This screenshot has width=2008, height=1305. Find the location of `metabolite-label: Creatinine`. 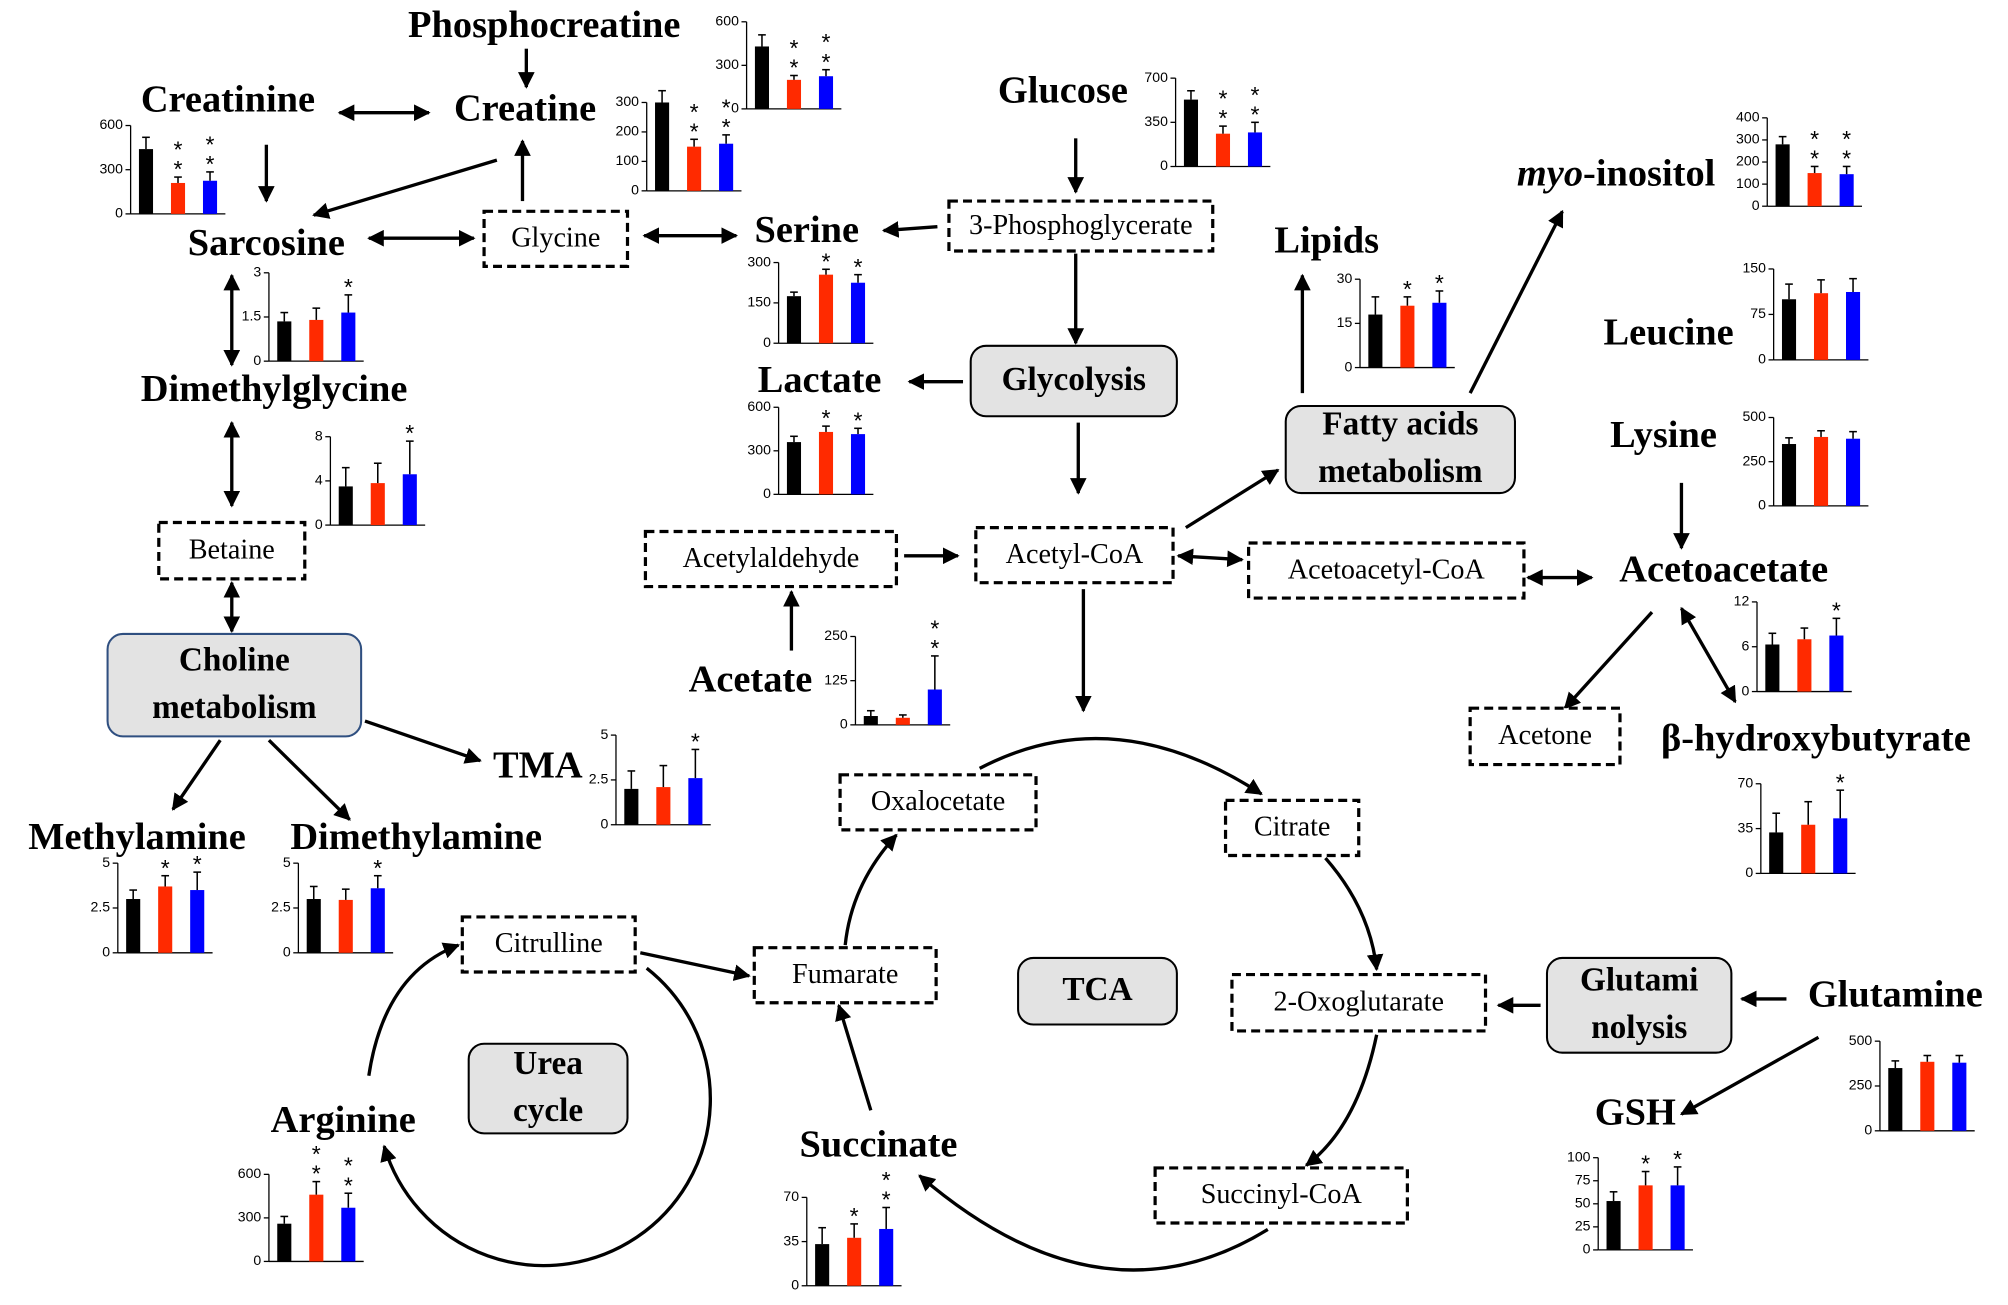

metabolite-label: Creatinine is located at coordinates (228, 99).